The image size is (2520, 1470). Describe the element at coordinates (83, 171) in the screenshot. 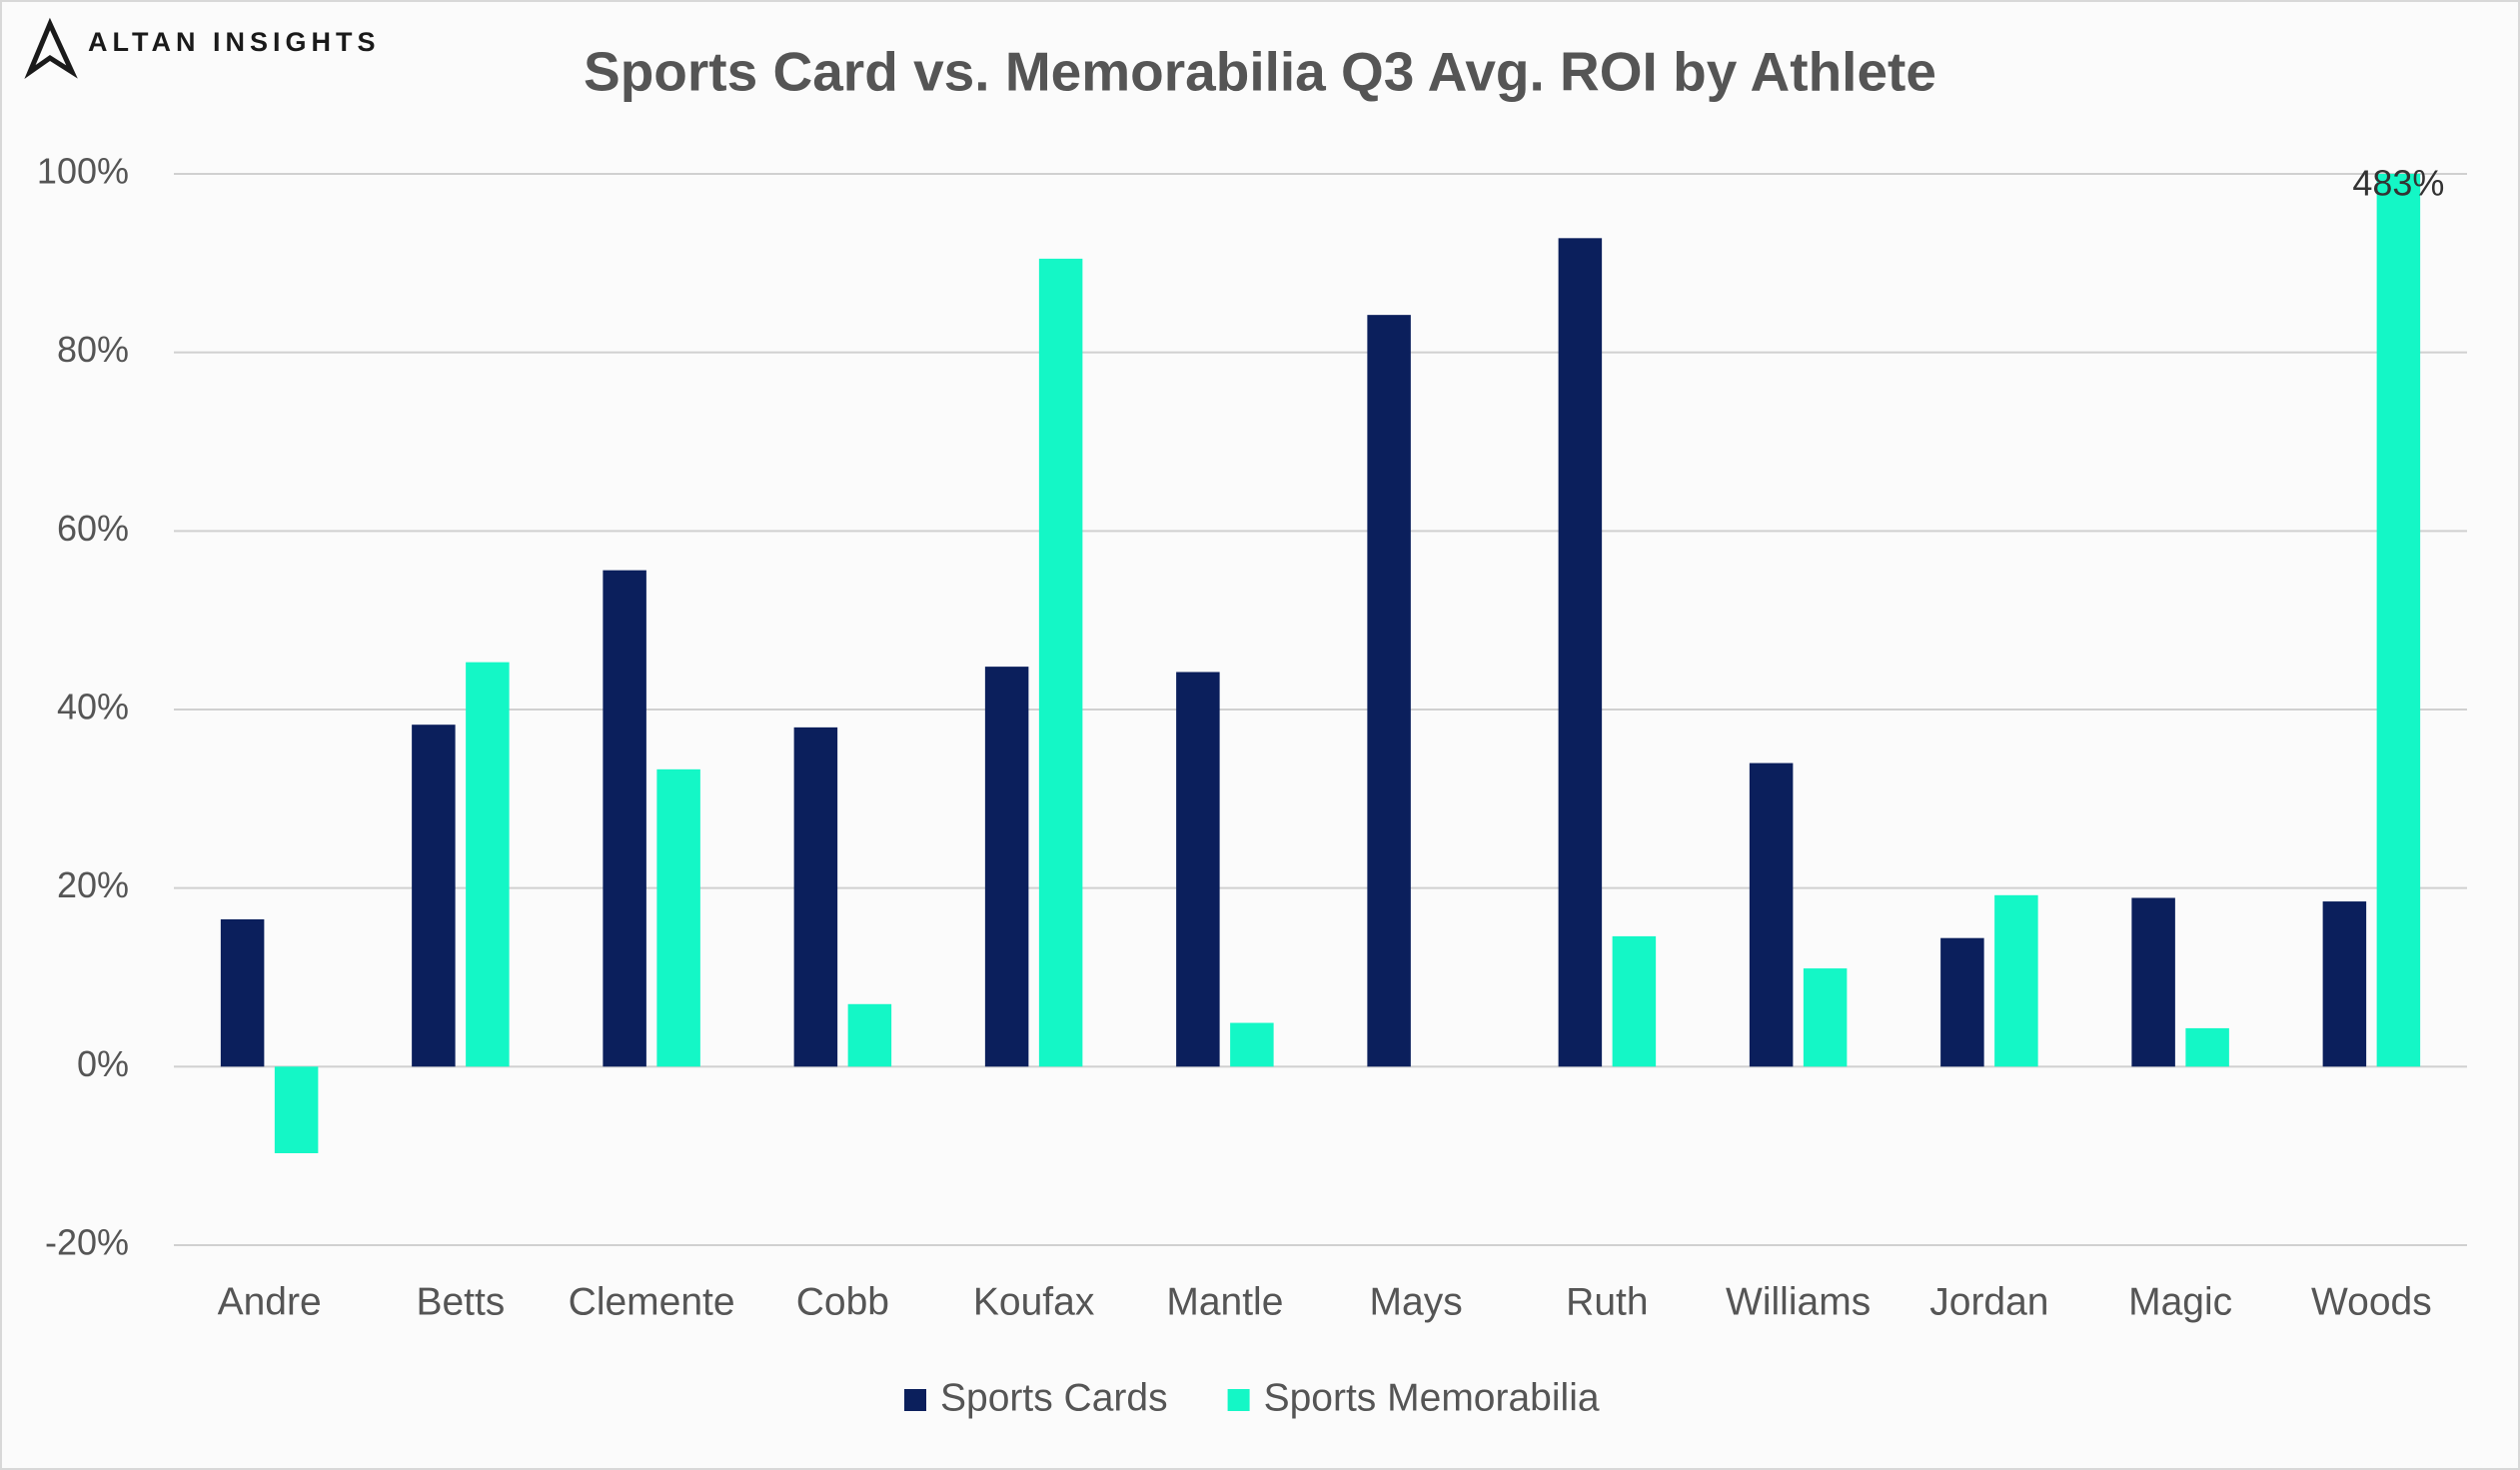

I see `y-tick-label: 100%` at that location.